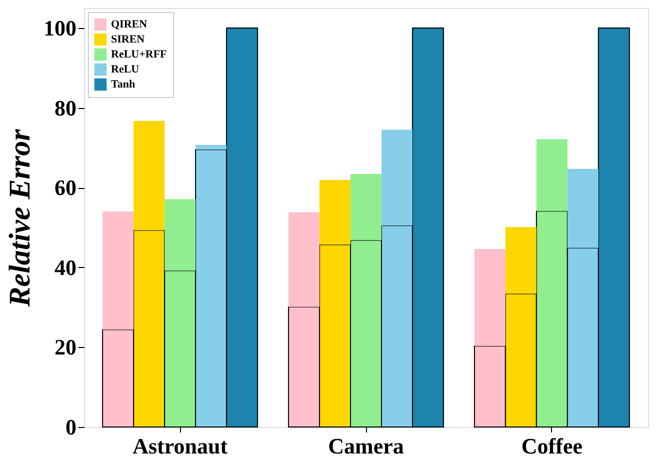 This screenshot has height=470, width=671. What do you see at coordinates (71, 427) in the screenshot?
I see `y-tick-label: 0` at bounding box center [71, 427].